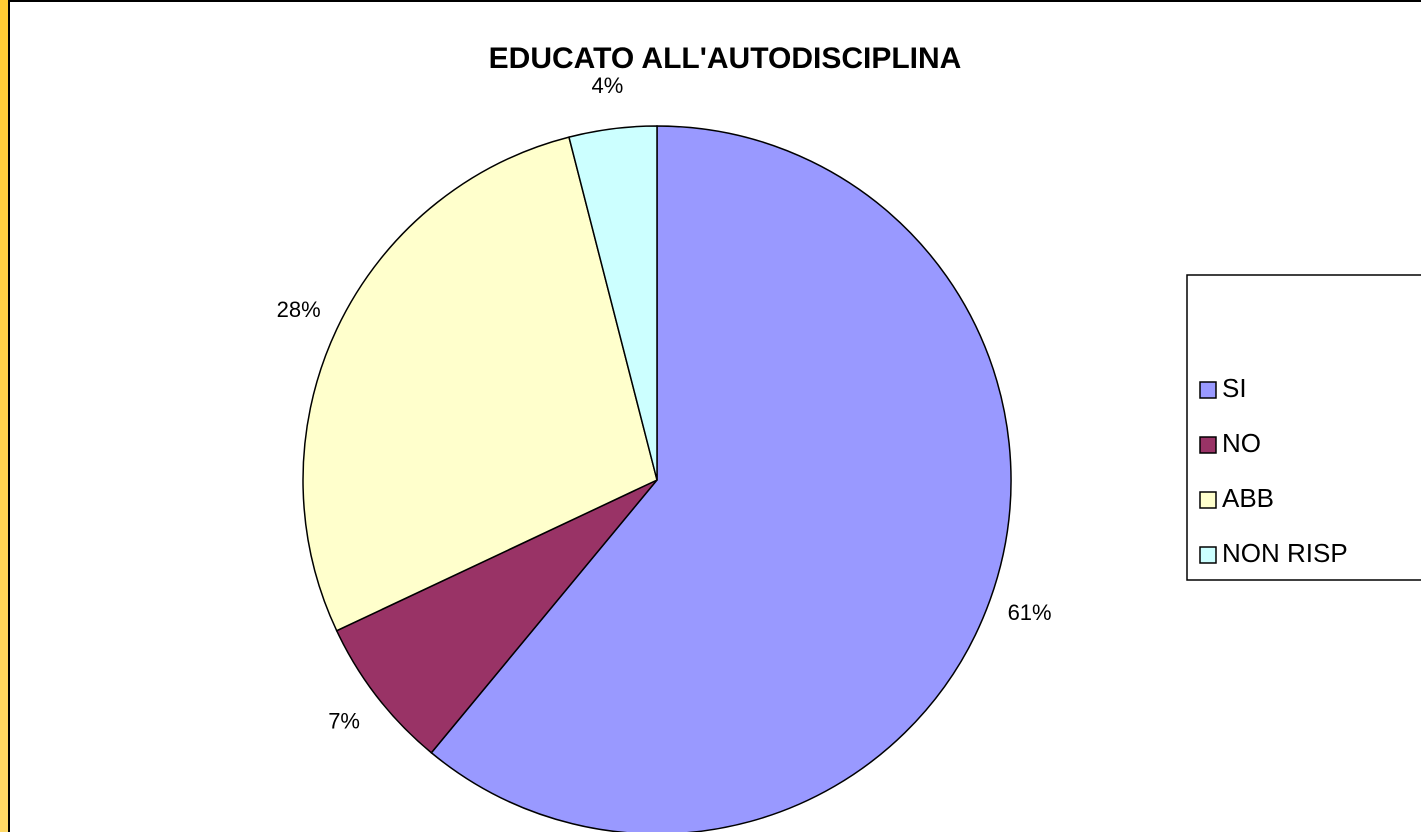 Image resolution: width=1421 pixels, height=832 pixels. Describe the element at coordinates (299, 309) in the screenshot. I see `data-label: 28%` at that location.